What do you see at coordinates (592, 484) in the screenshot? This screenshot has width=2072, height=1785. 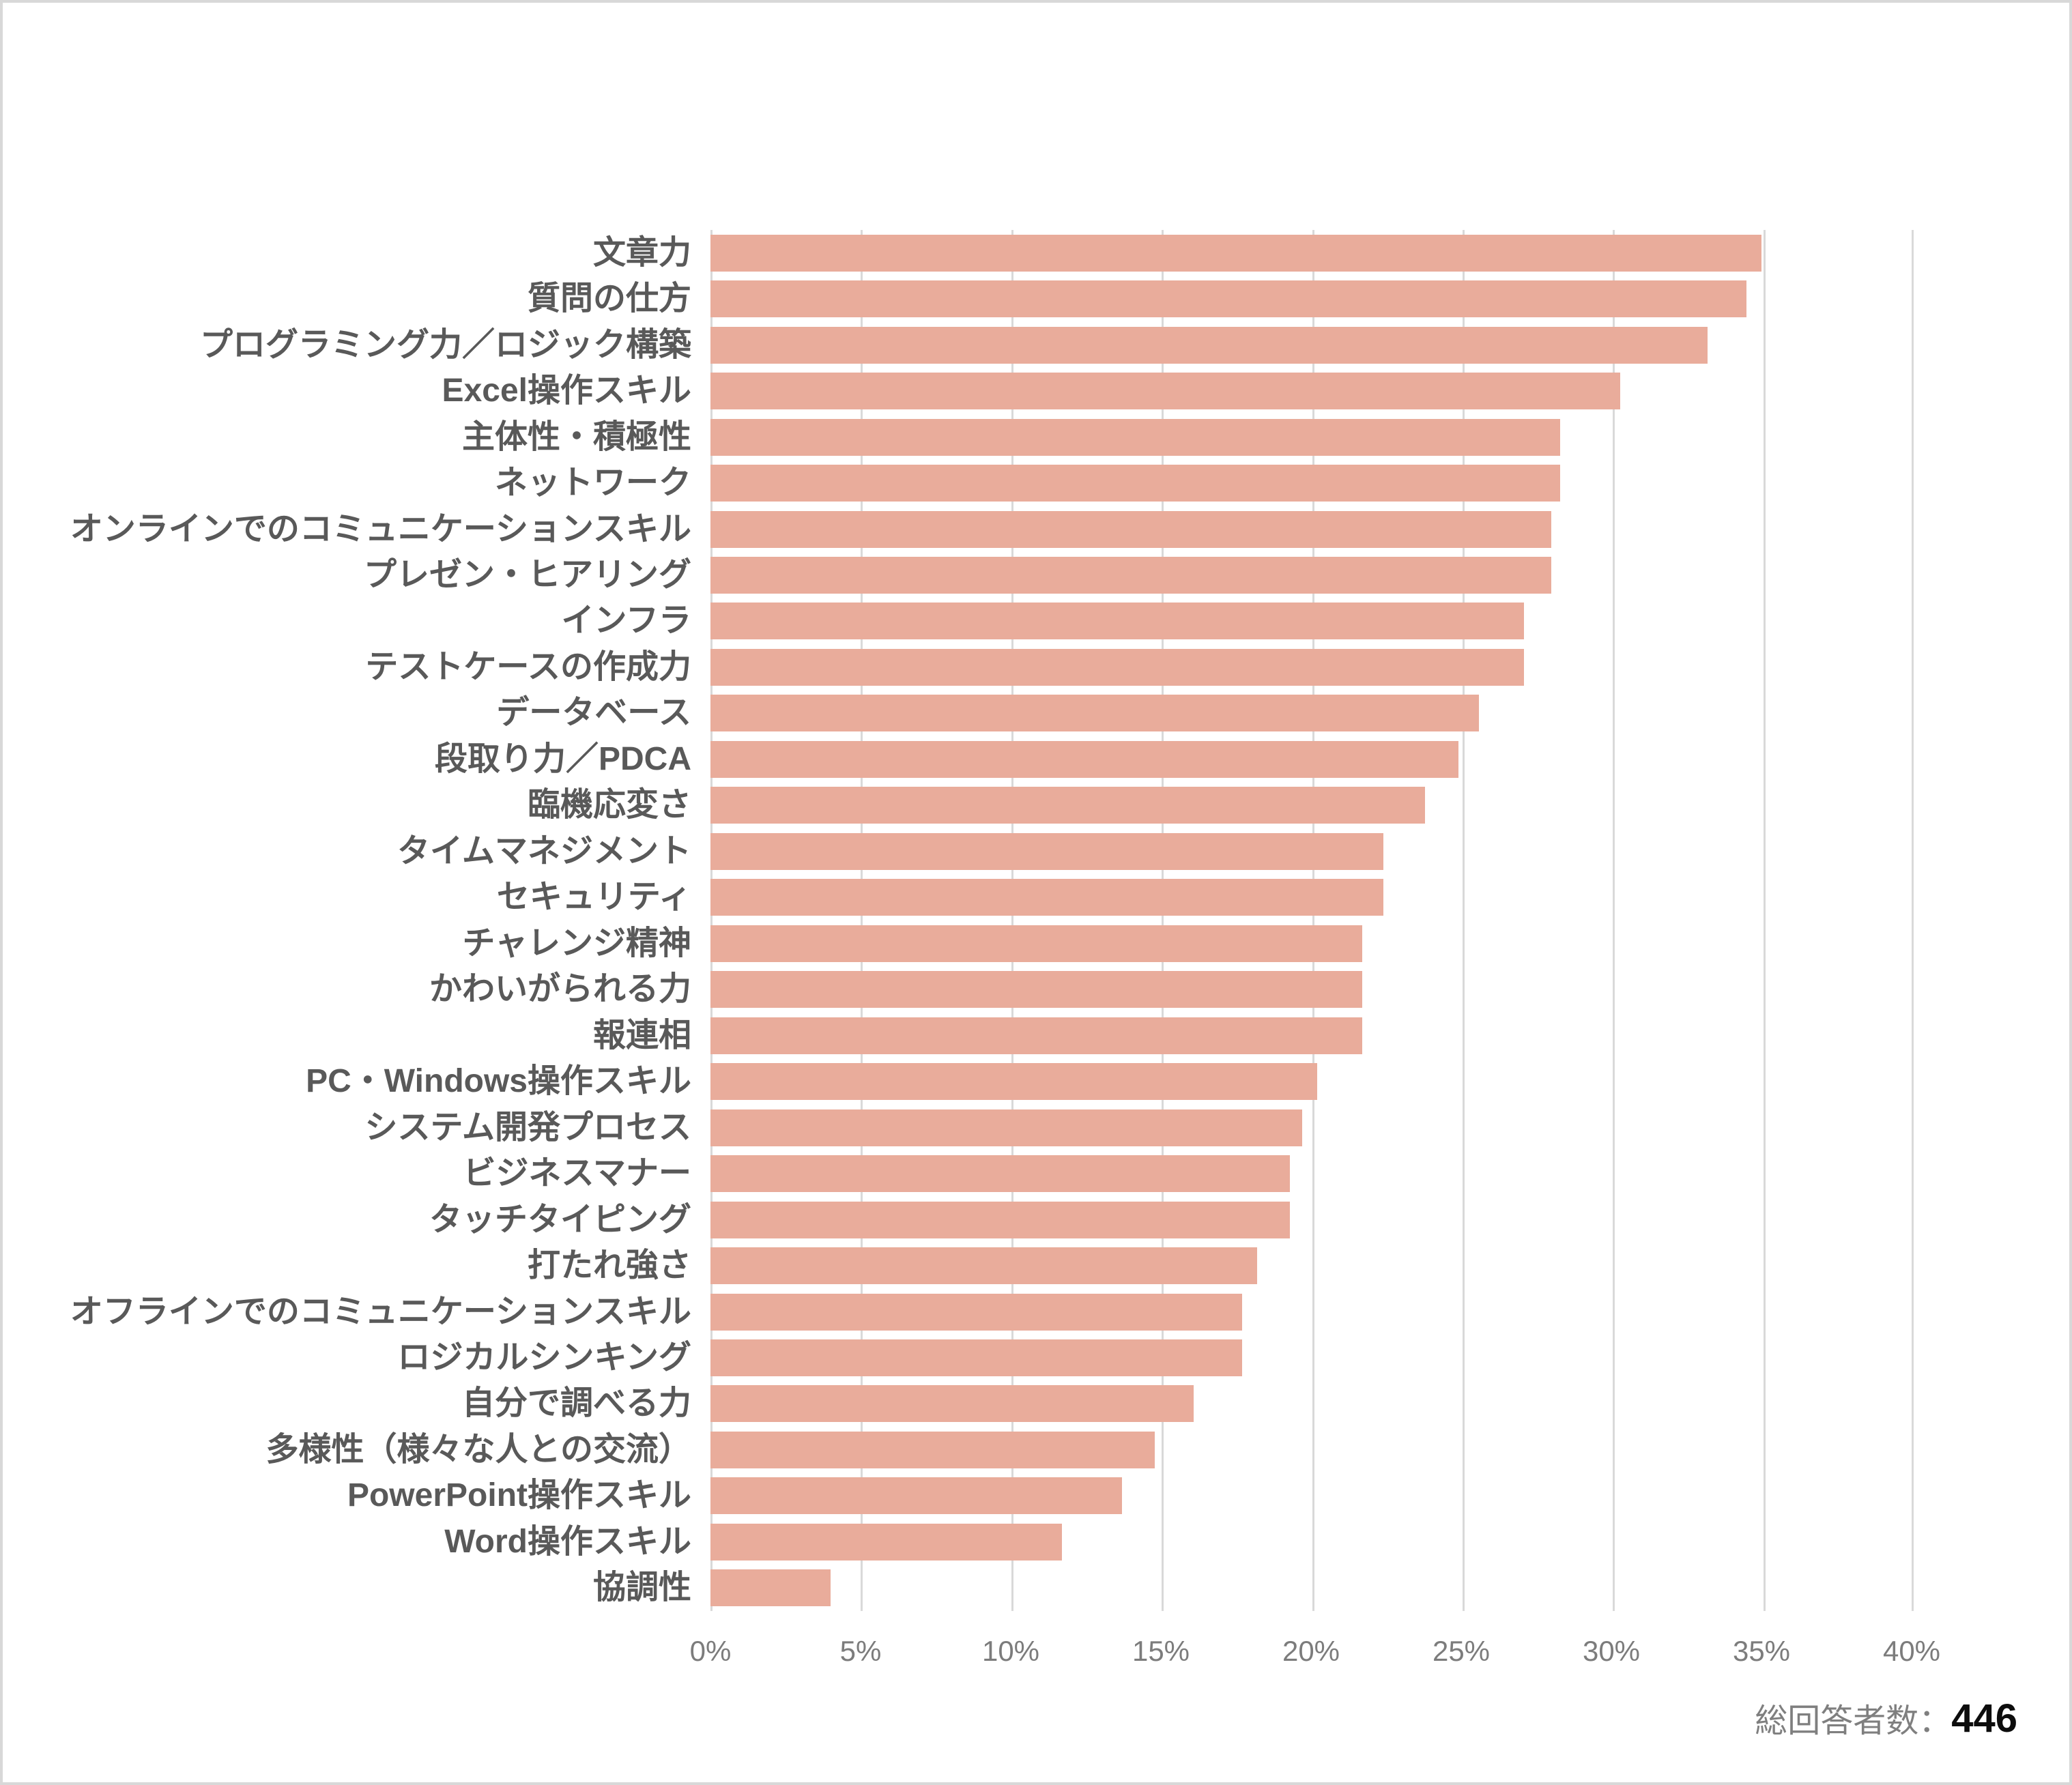 I see `category-label: ネットワーク` at bounding box center [592, 484].